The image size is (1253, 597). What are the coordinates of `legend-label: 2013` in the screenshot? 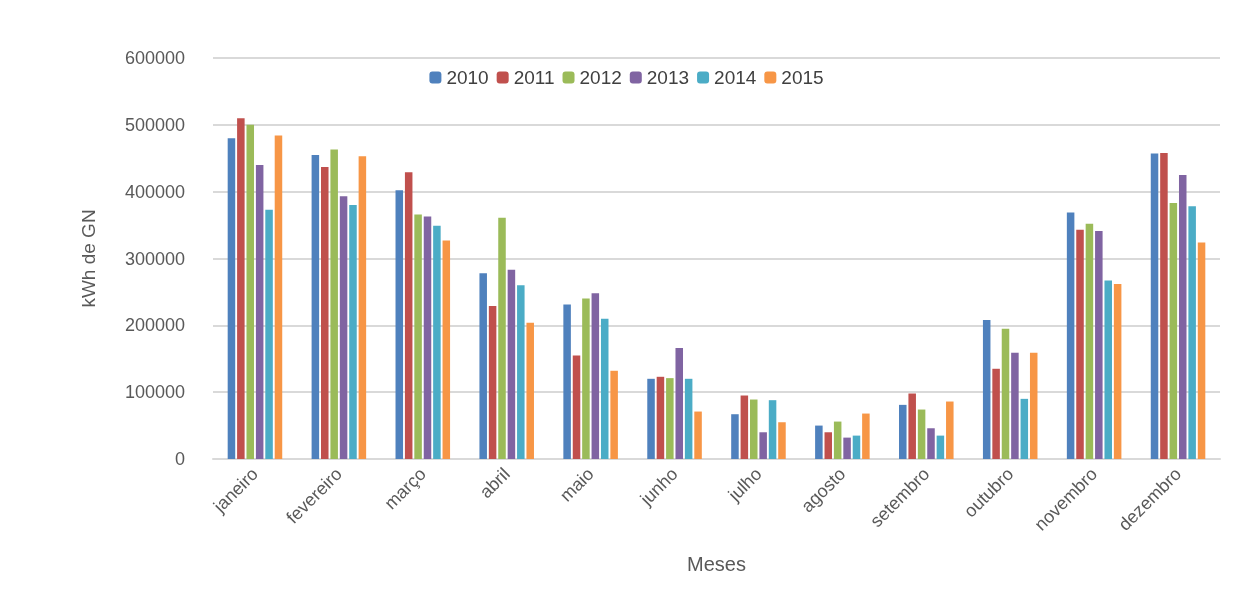 It's located at (668, 77).